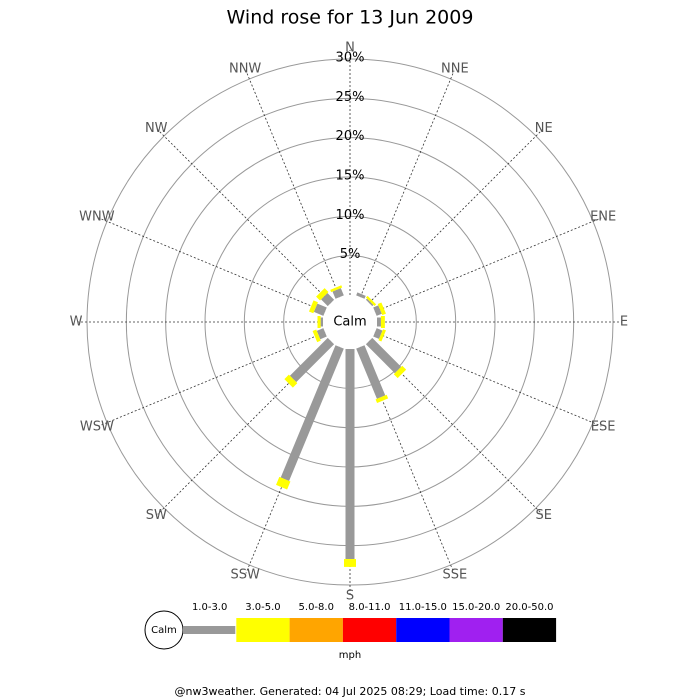 The height and width of the screenshot is (700, 700). I want to click on direction-label: SSE, so click(454, 575).